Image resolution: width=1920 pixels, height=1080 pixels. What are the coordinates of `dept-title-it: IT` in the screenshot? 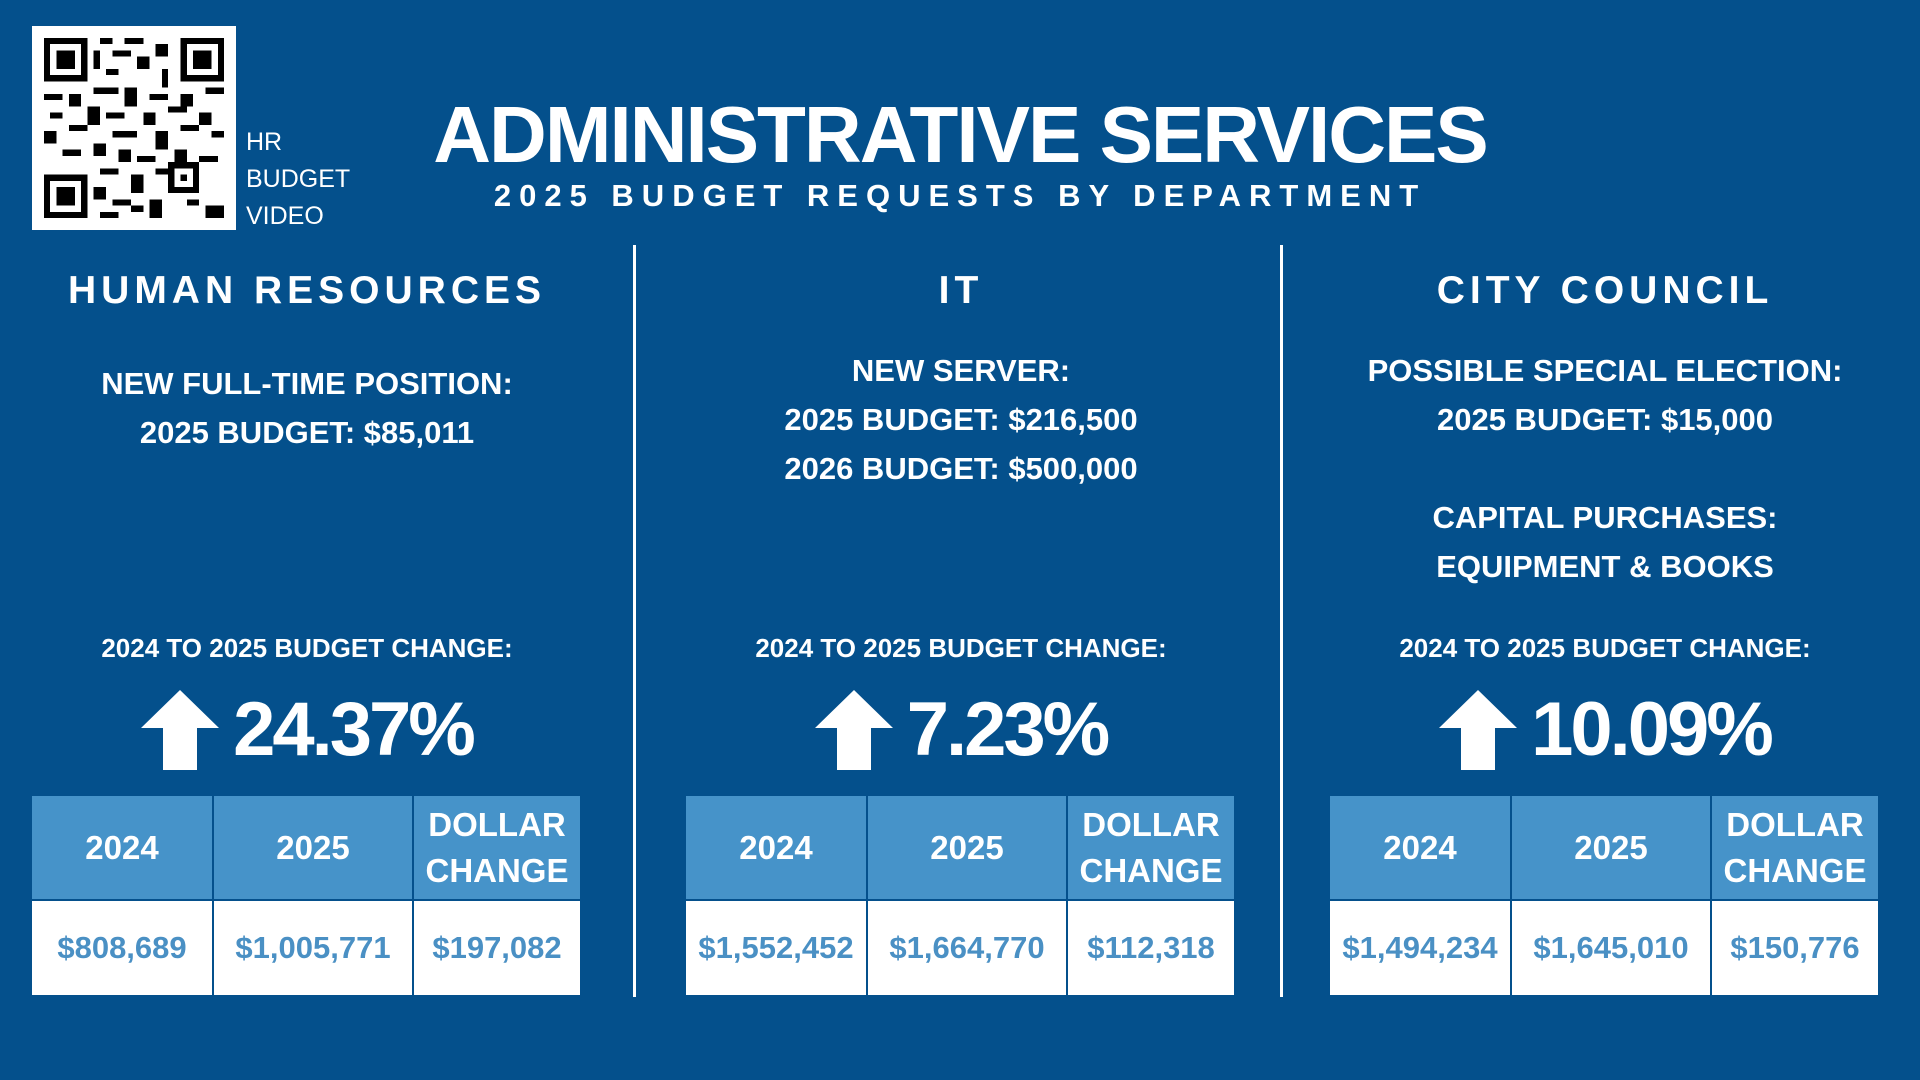 It's located at (961, 290).